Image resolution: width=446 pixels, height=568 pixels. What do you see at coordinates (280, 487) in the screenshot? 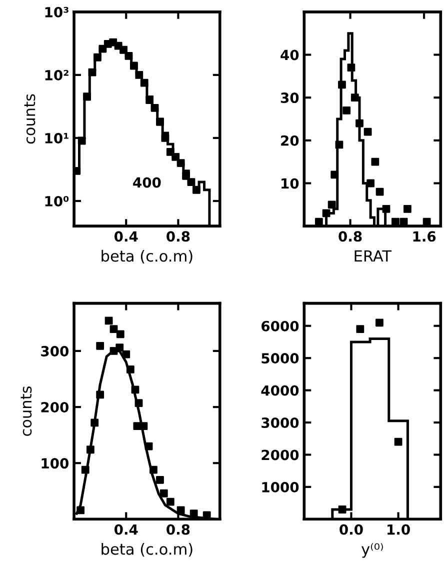
I see `y-tick-label: 1000` at bounding box center [280, 487].